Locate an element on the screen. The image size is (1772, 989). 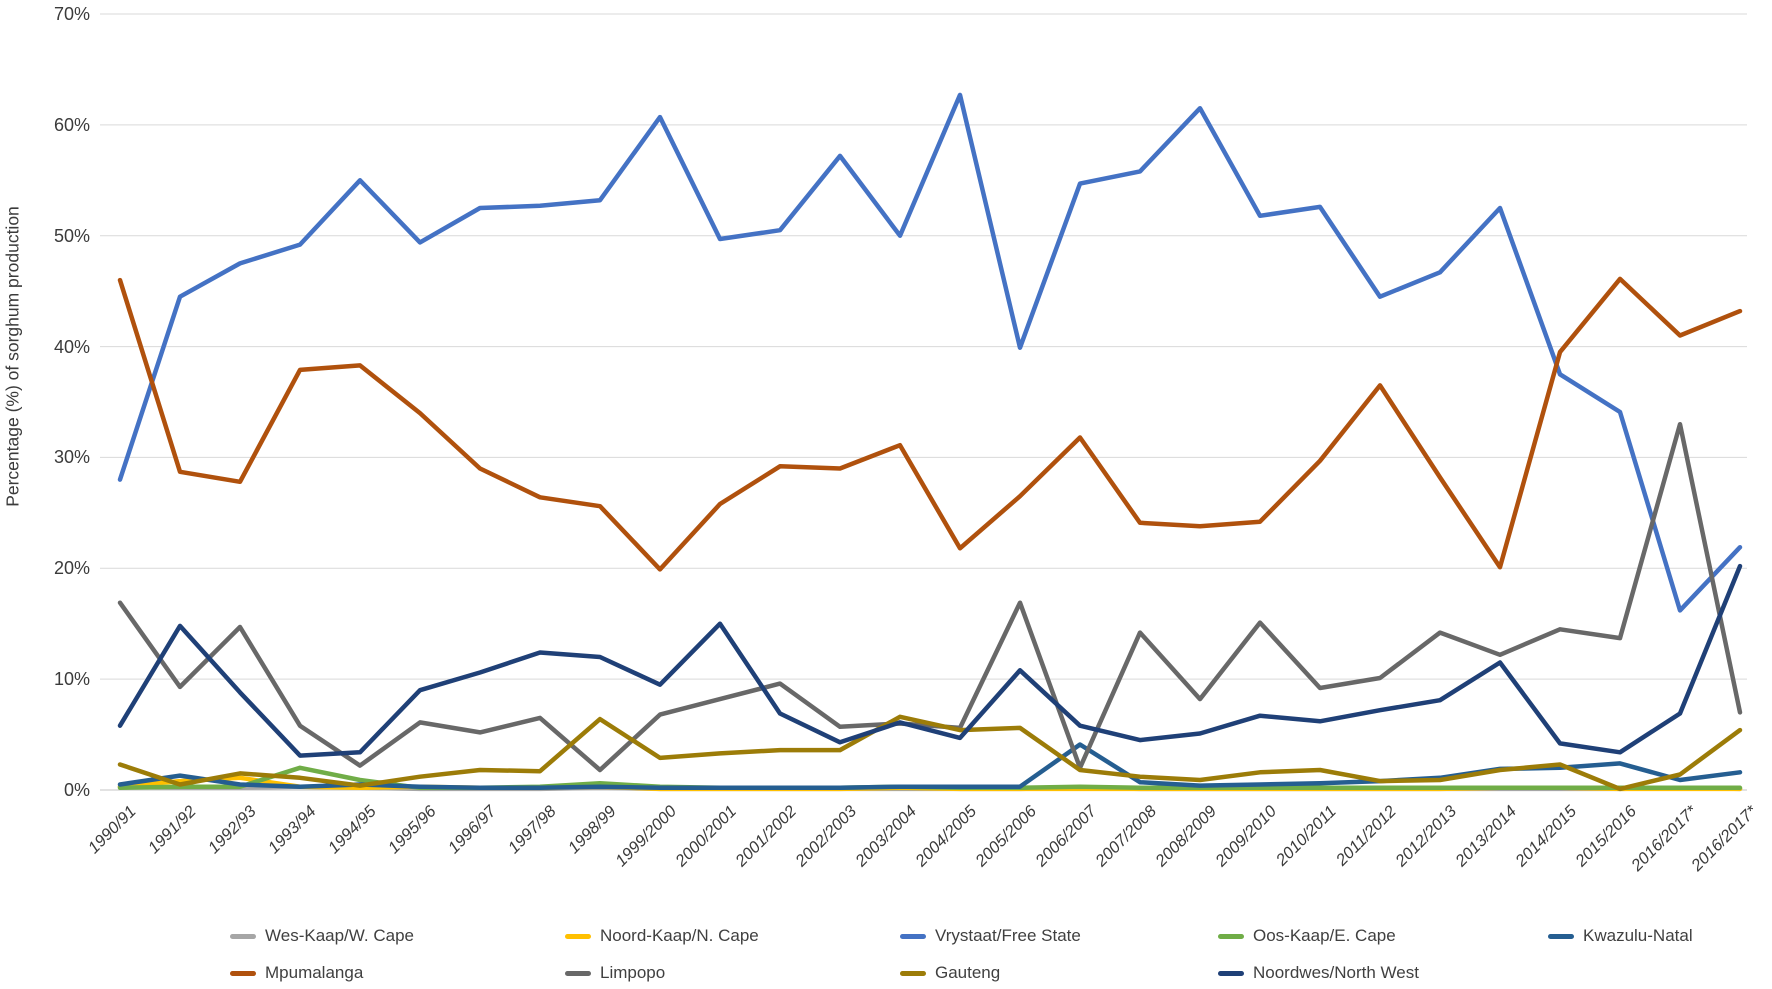
y-tick-label: 60% is located at coordinates (71, 124).